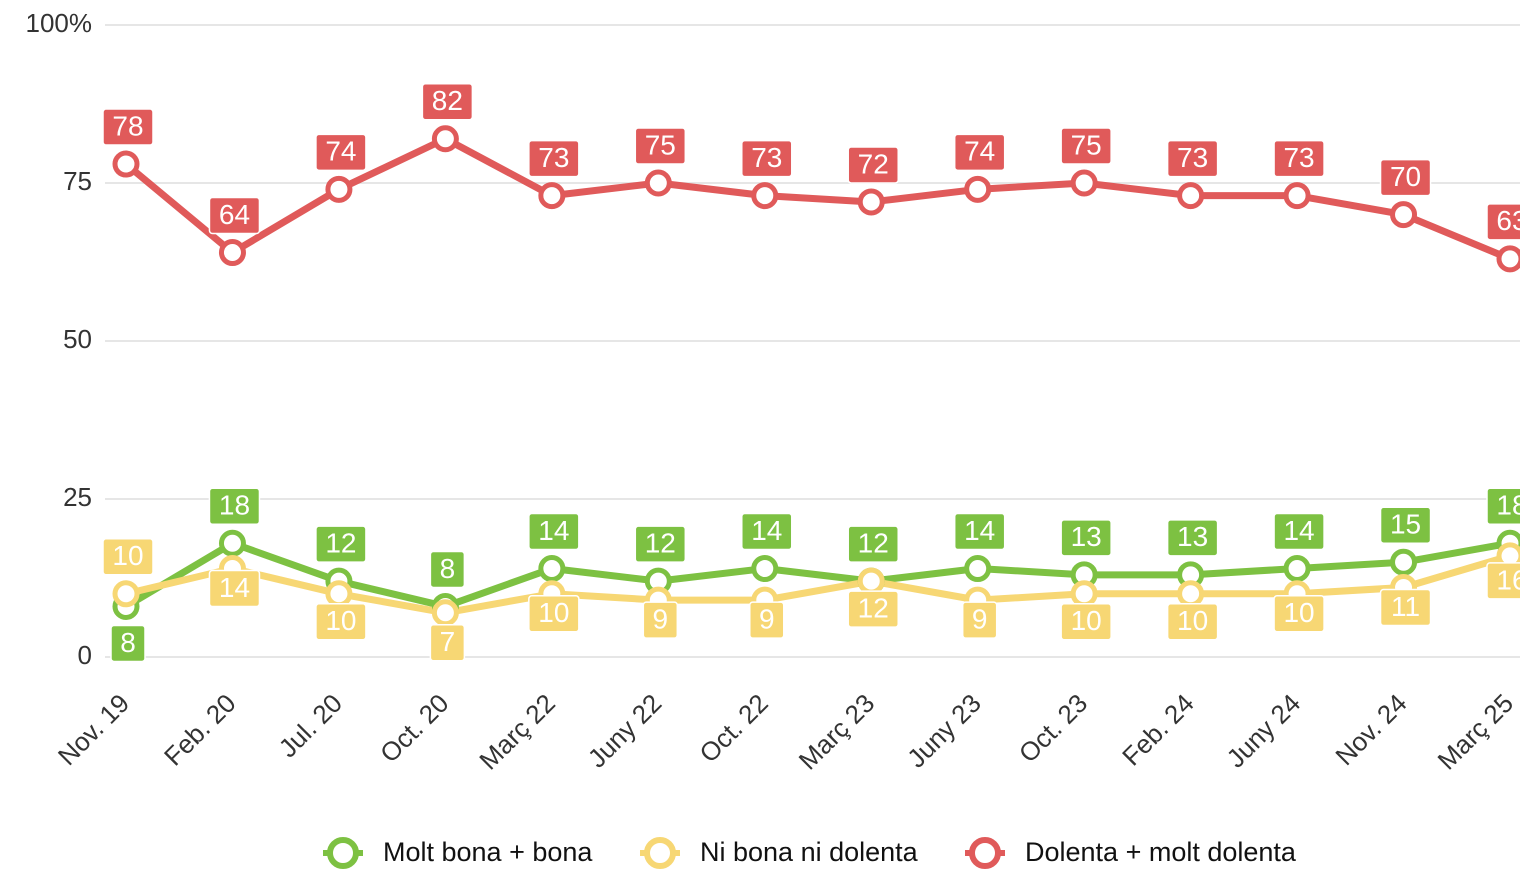 The width and height of the screenshot is (1520, 869). I want to click on data-label: 82, so click(447, 100).